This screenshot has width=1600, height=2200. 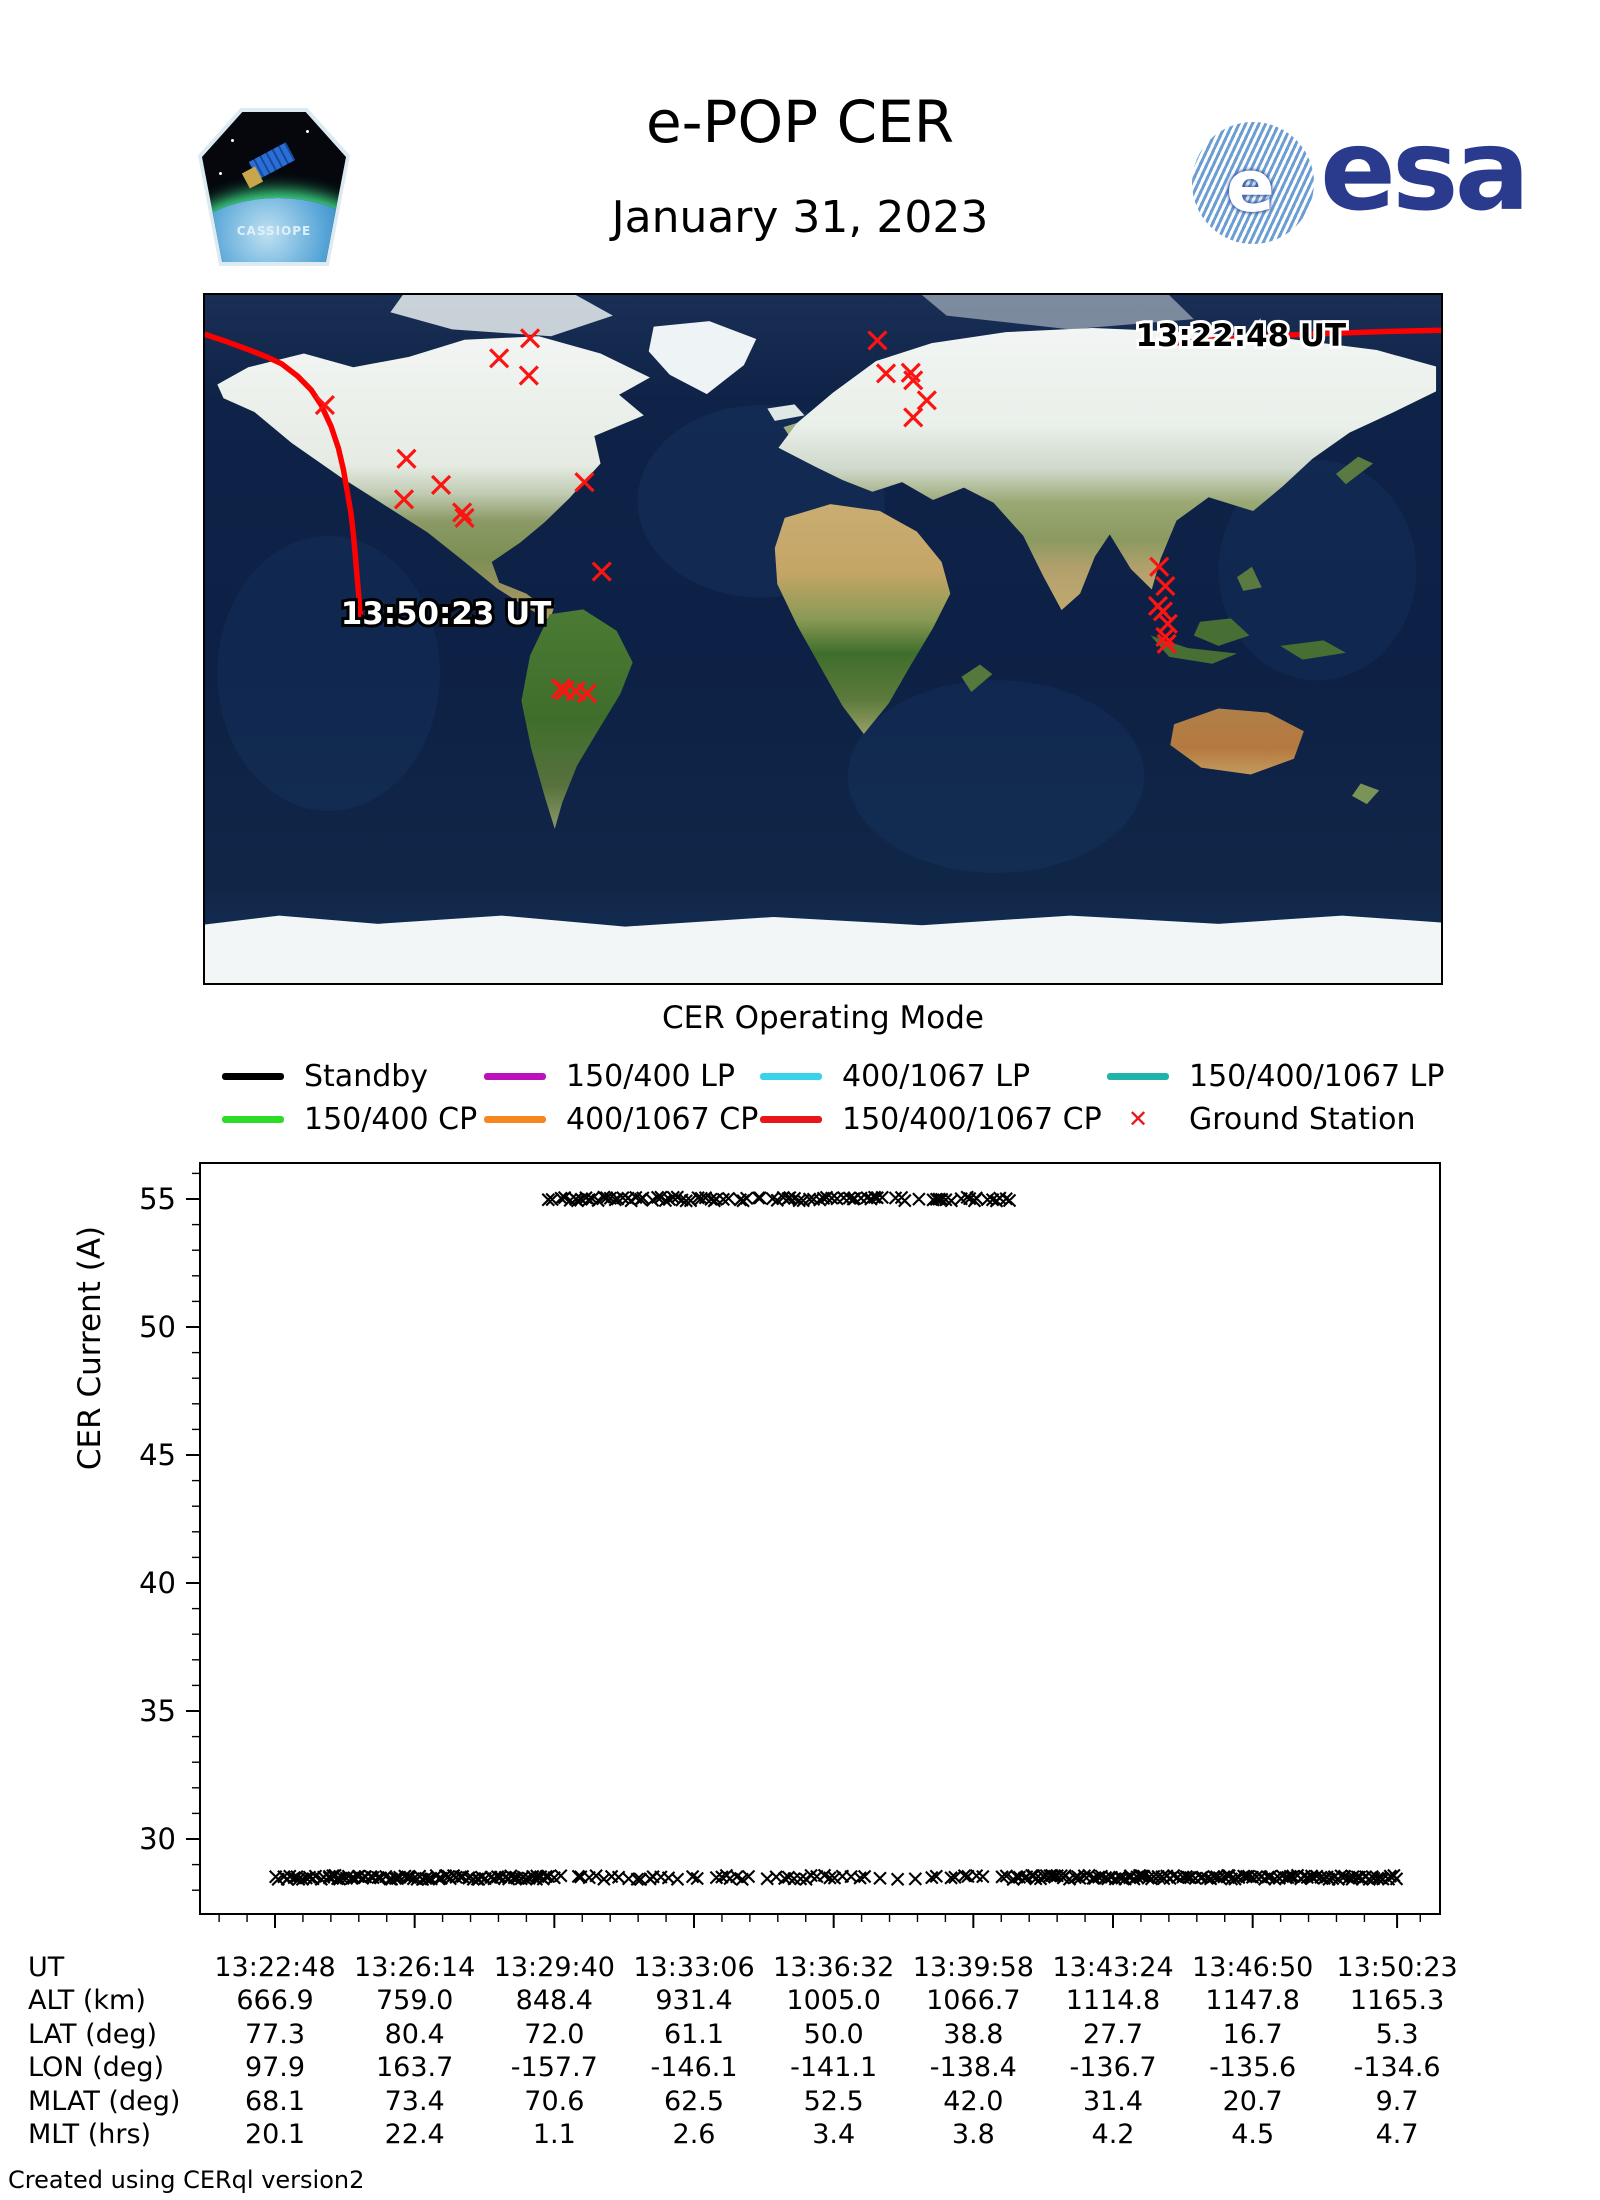 What do you see at coordinates (275, 2001) in the screenshot?
I see `table-cell: 666.9` at bounding box center [275, 2001].